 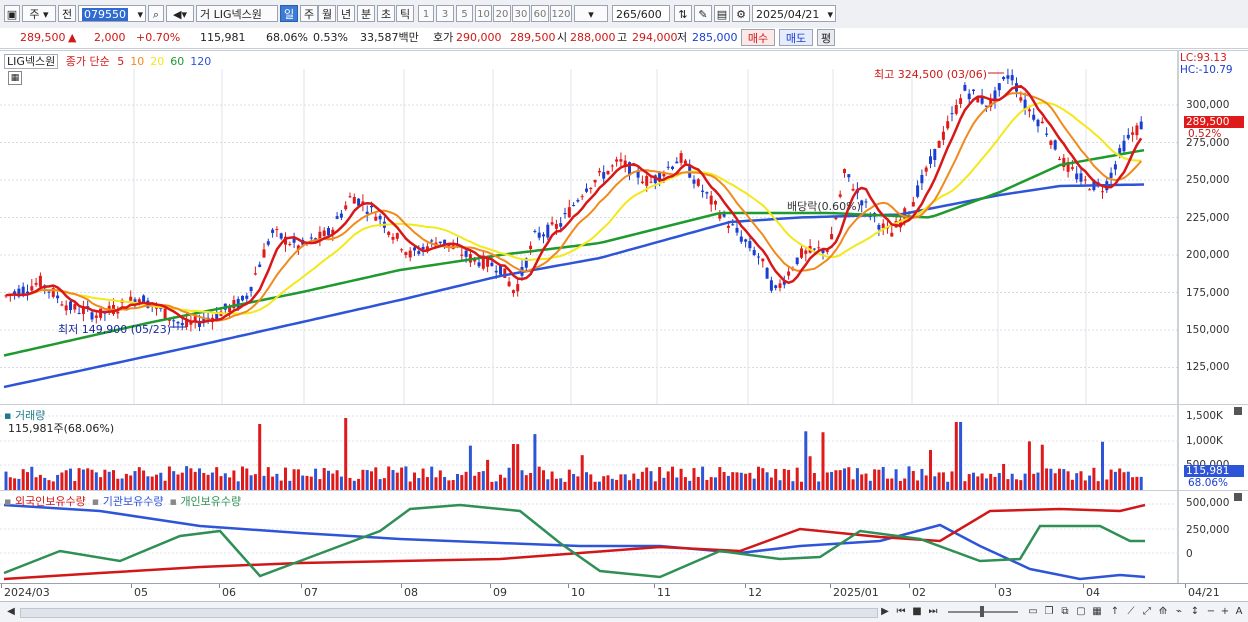 I want to click on count-input: 265/600, so click(x=641, y=13).